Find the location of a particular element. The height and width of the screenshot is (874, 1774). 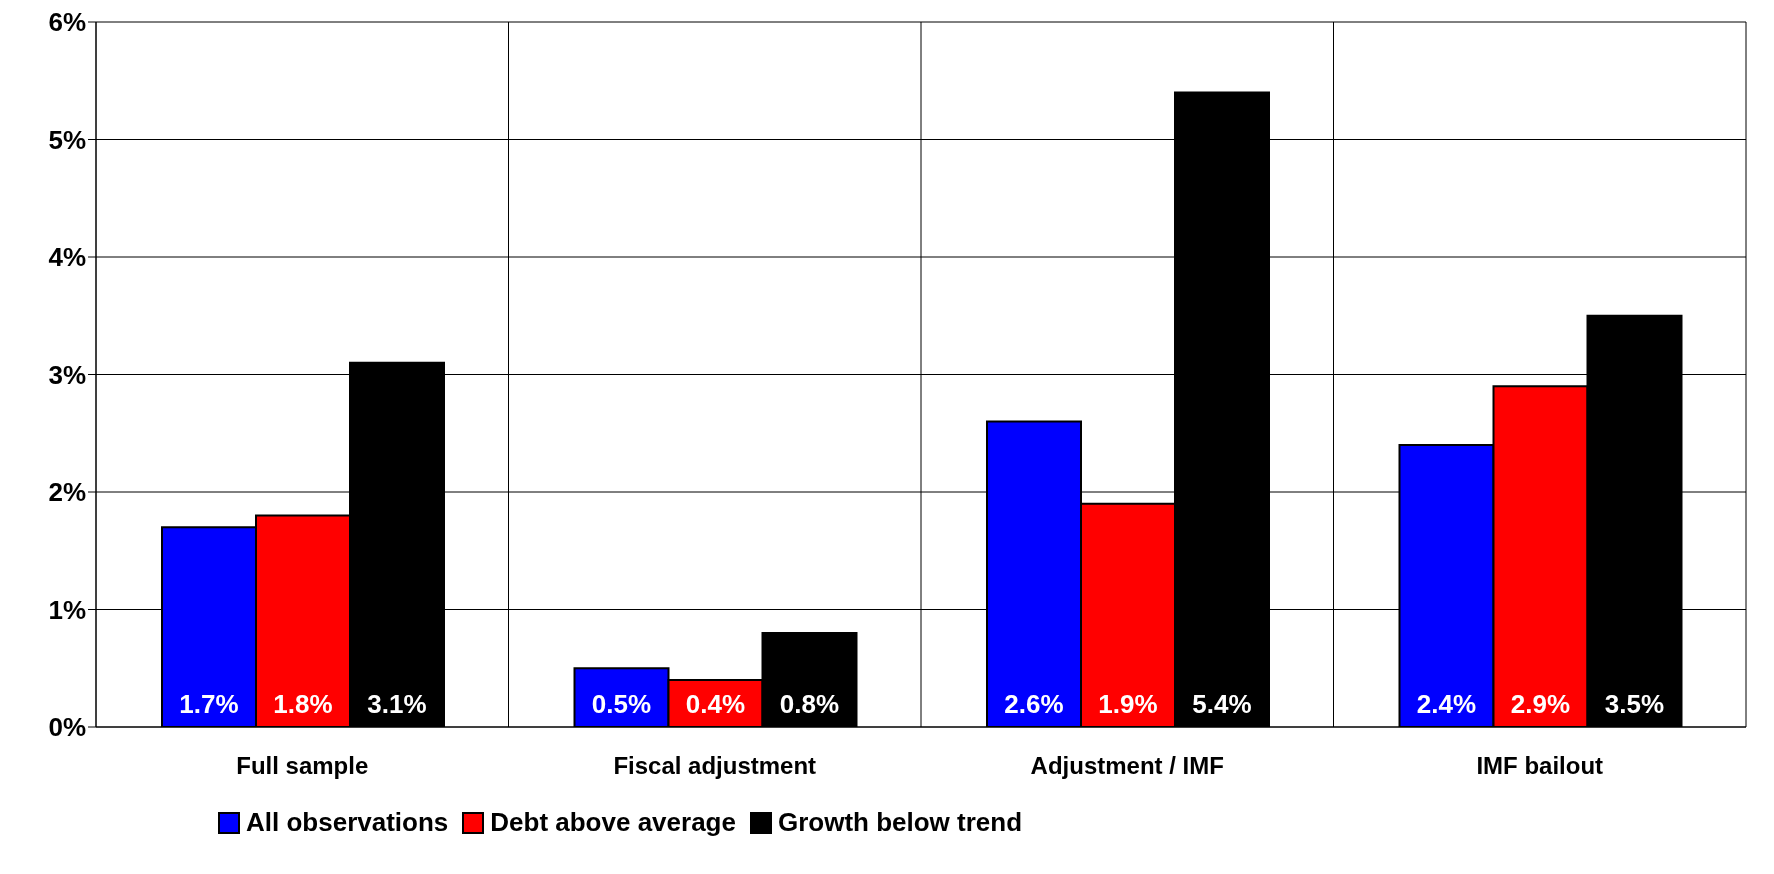

data-label: 3.1% is located at coordinates (397, 704).